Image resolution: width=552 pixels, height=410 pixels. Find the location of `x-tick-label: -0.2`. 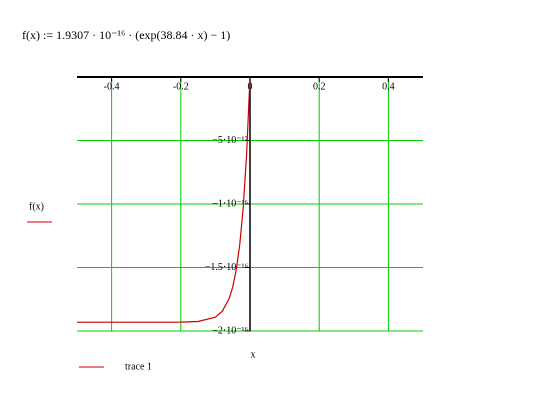

x-tick-label: -0.2 is located at coordinates (181, 86).